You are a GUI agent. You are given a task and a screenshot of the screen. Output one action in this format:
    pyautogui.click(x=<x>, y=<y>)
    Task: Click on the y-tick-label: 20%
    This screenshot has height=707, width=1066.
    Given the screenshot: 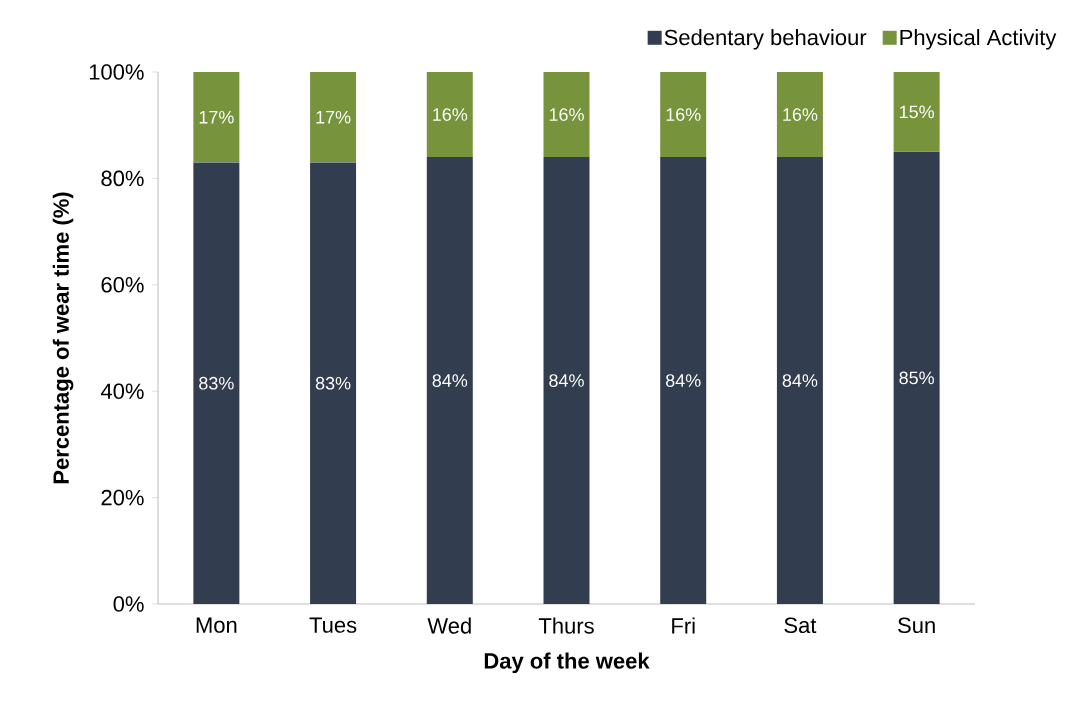 What is the action you would take?
    pyautogui.click(x=122, y=497)
    